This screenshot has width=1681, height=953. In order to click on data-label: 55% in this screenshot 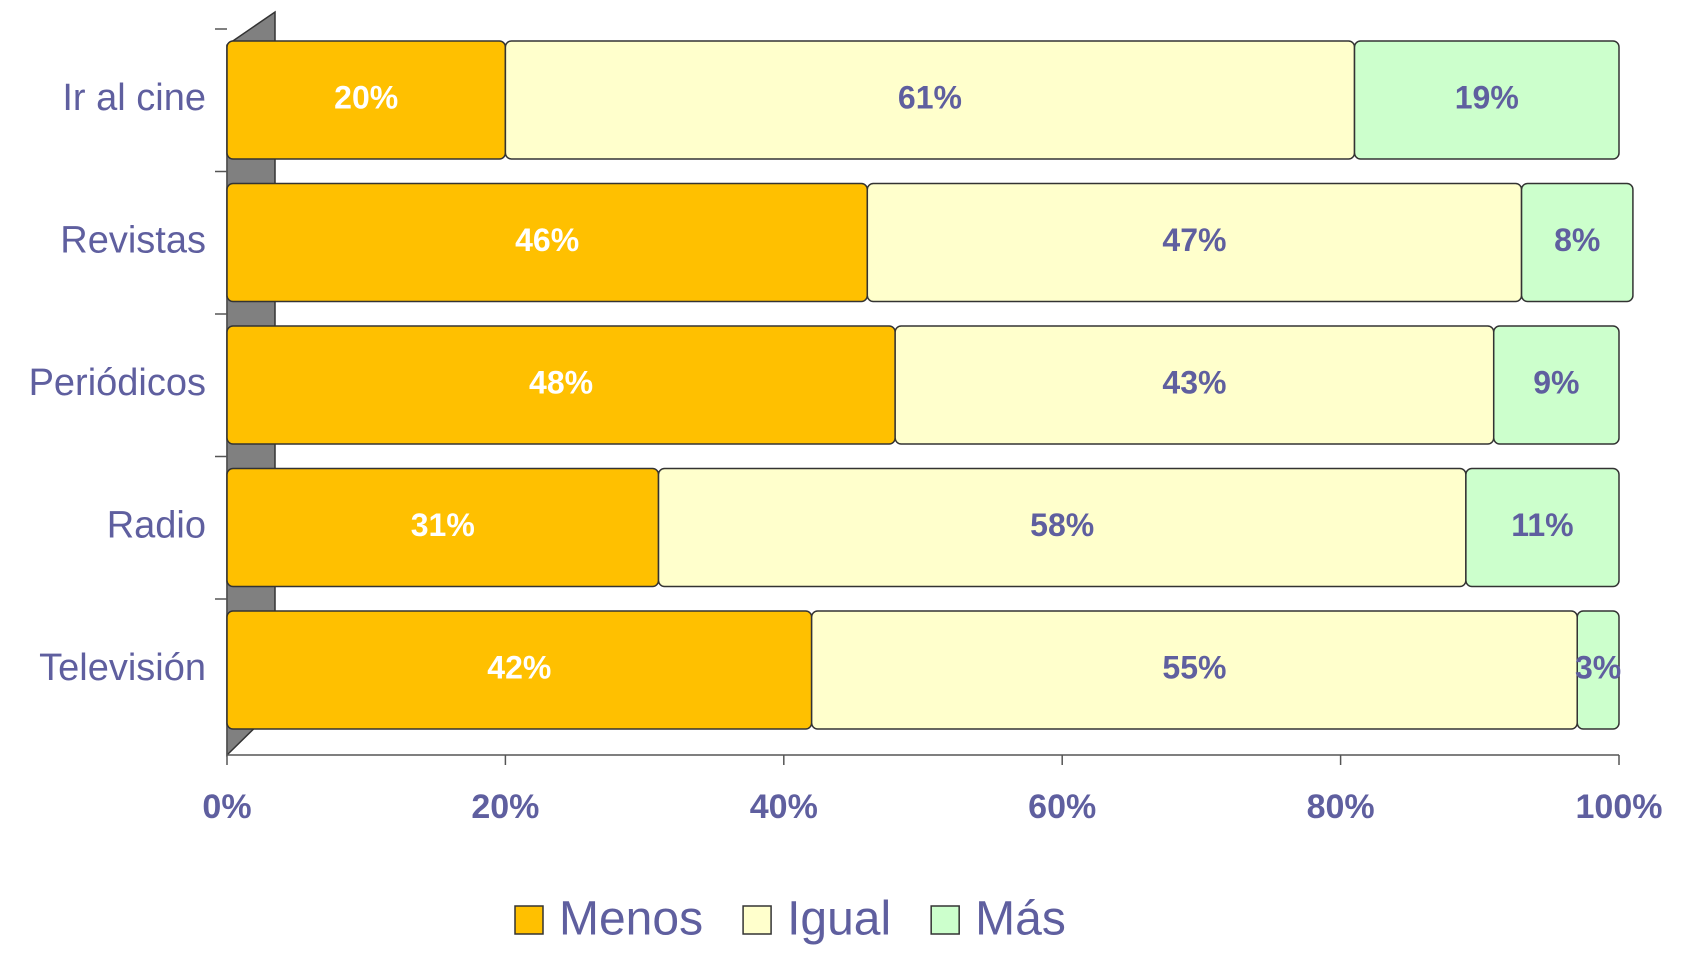, I will do `click(1194, 667)`.